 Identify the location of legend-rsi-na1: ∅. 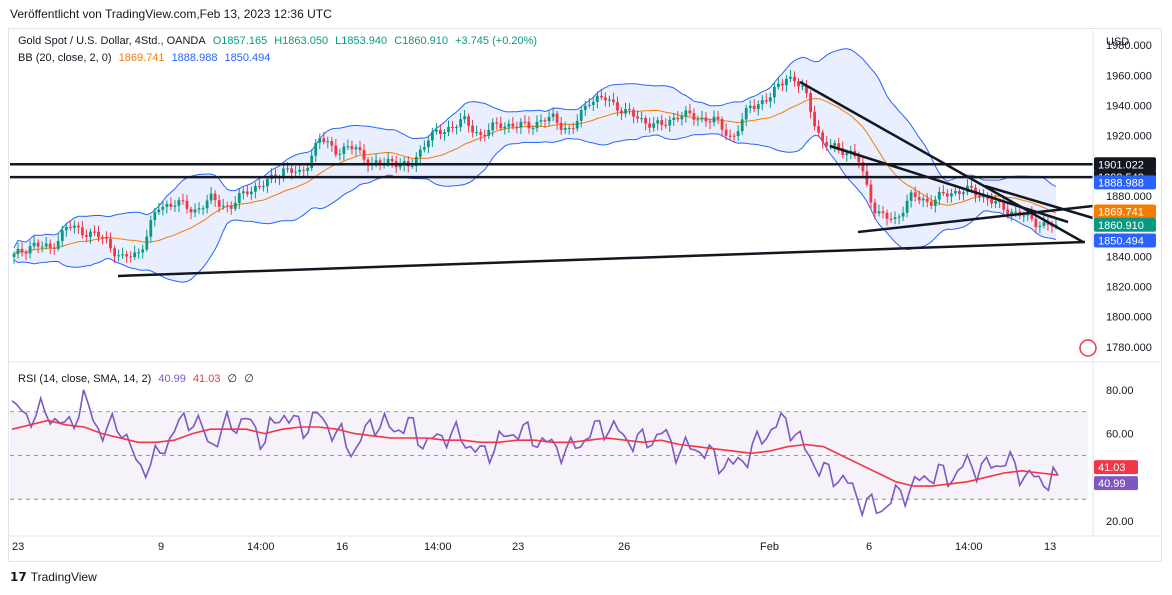
(232, 379).